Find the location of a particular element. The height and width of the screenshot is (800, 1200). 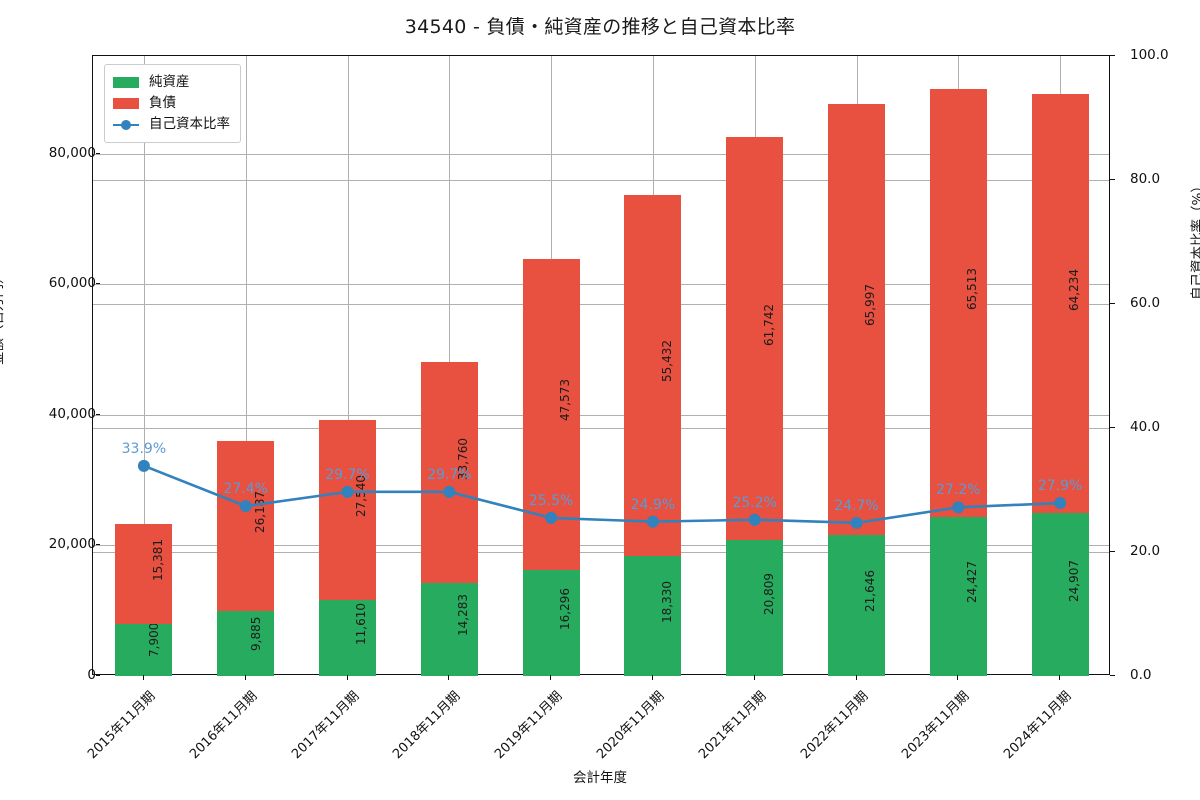

bar-label-wrapper: 9,885 is located at coordinates (245, 643).